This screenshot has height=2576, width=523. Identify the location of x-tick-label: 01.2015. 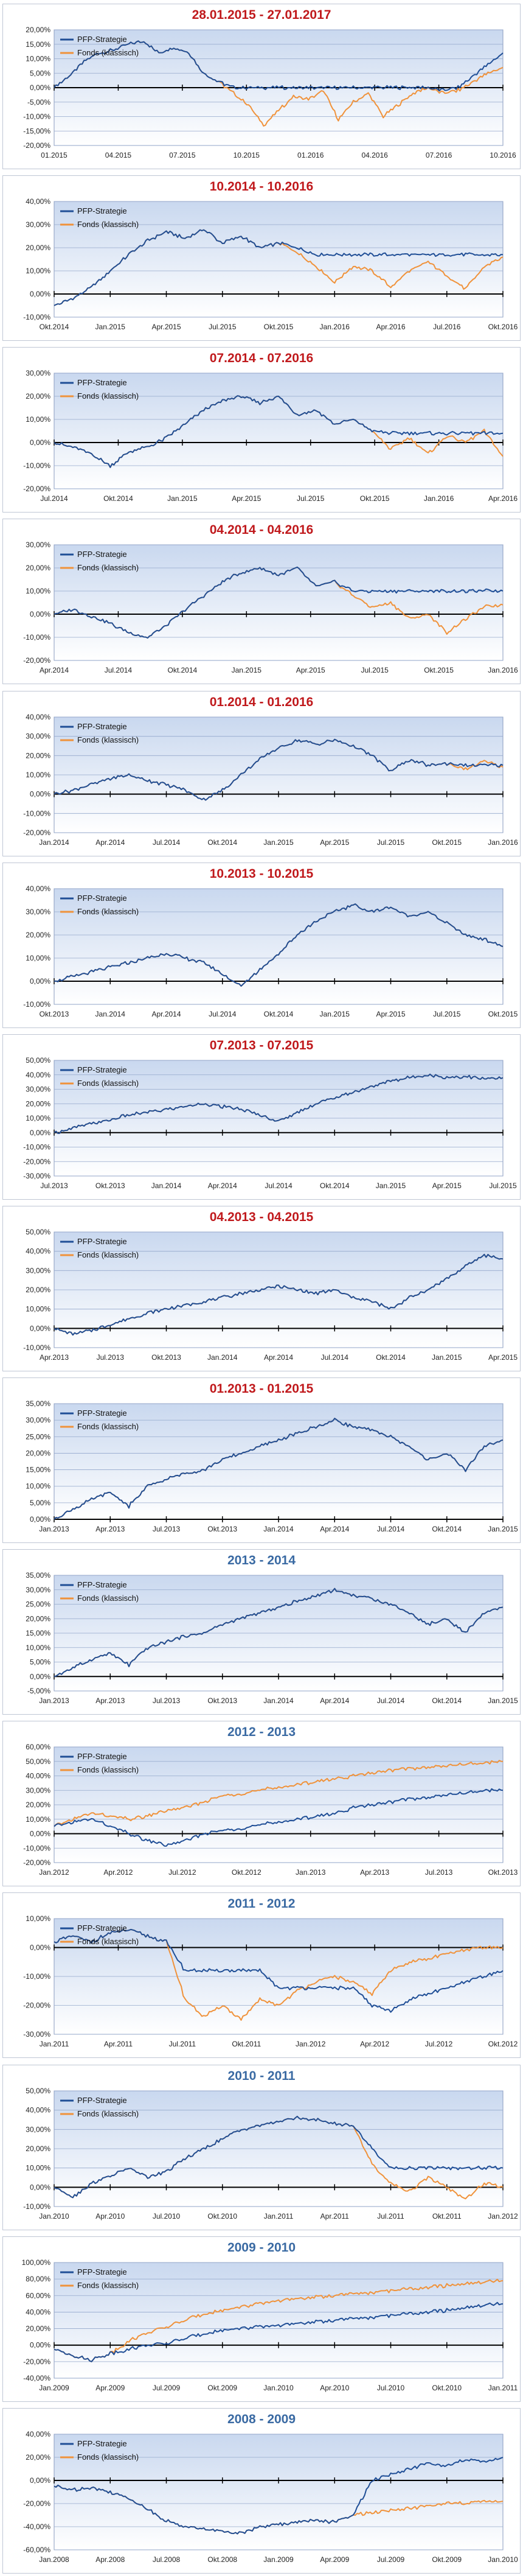
(55, 155).